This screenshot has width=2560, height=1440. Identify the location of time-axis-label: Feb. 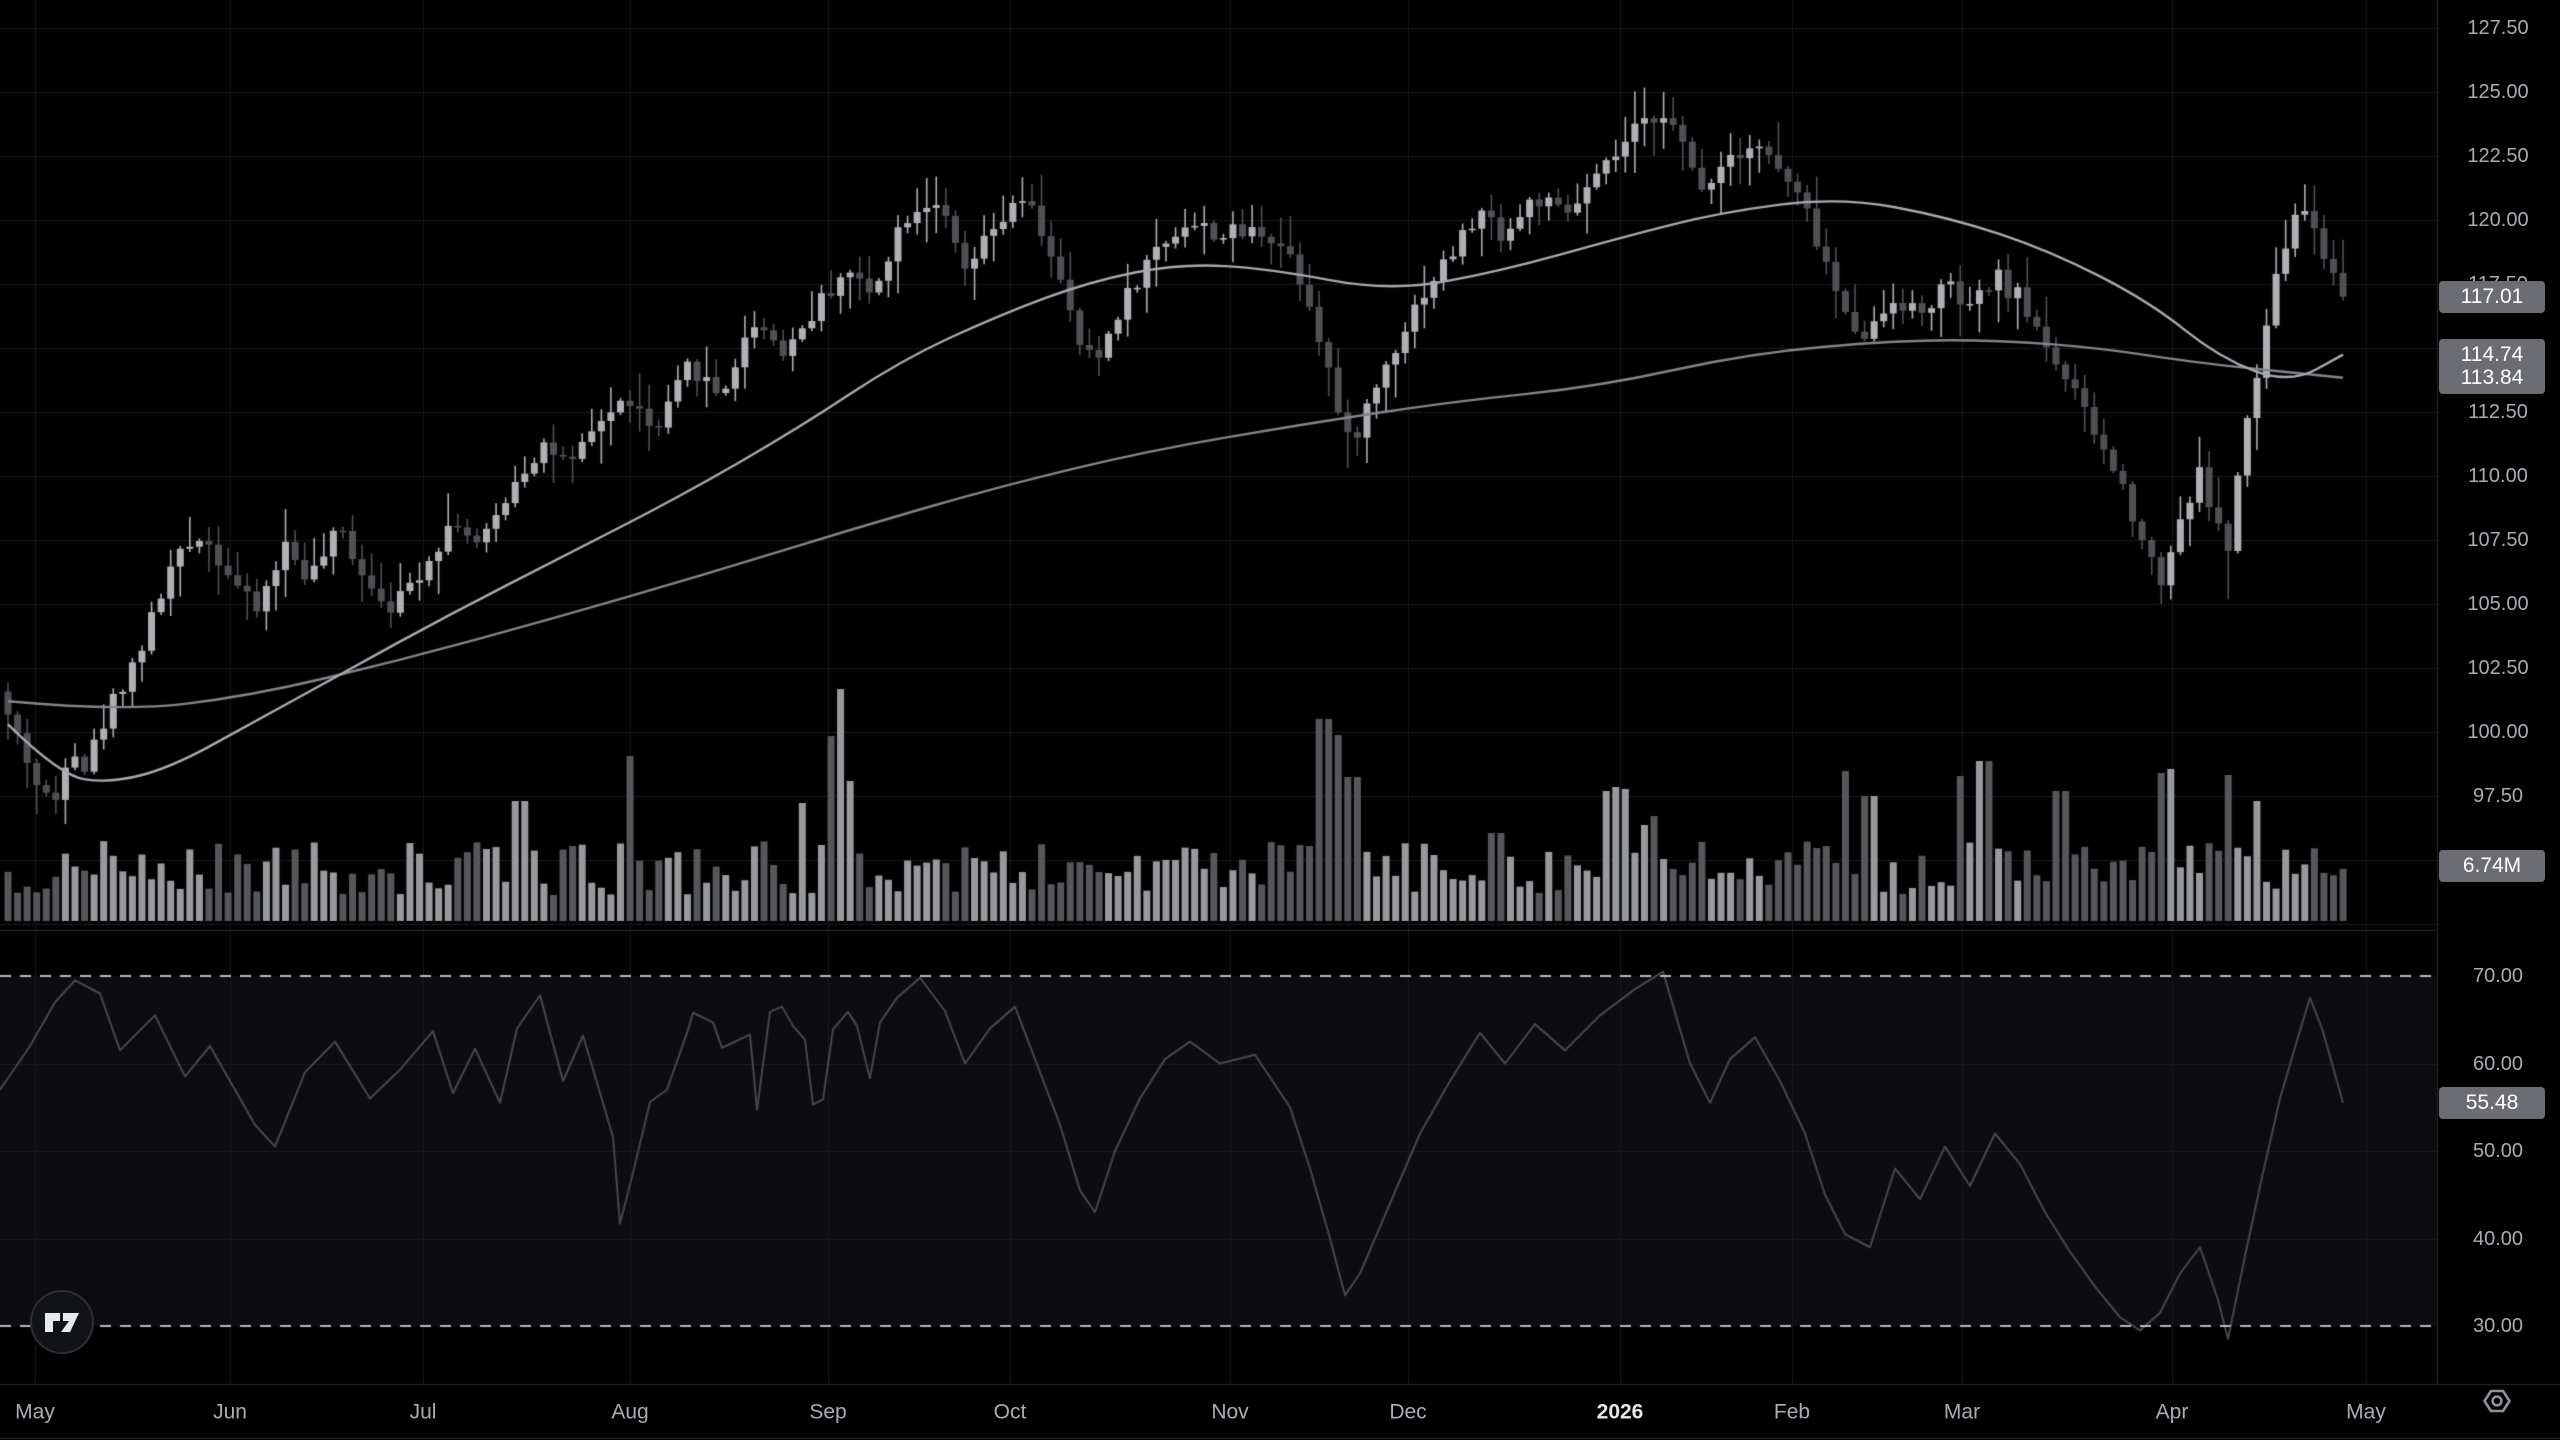
(1792, 1412).